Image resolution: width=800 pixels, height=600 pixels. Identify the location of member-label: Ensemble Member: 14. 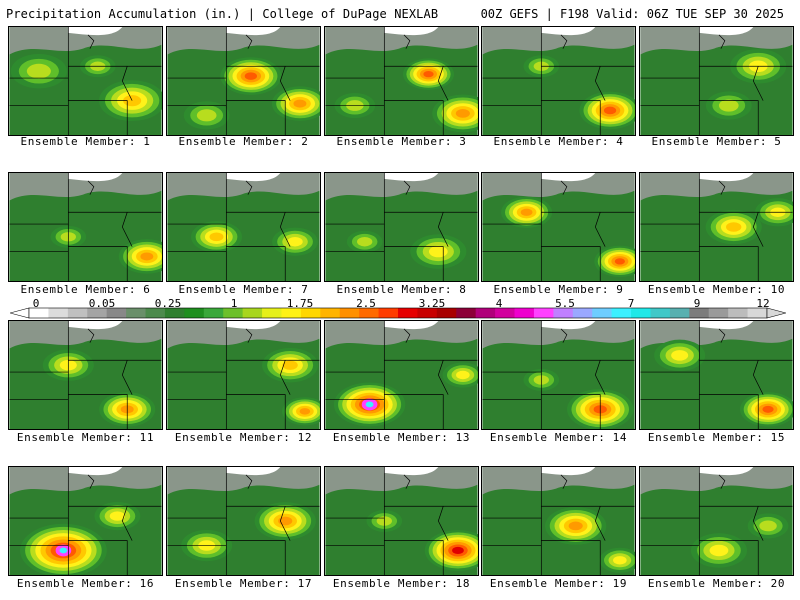
(558, 437).